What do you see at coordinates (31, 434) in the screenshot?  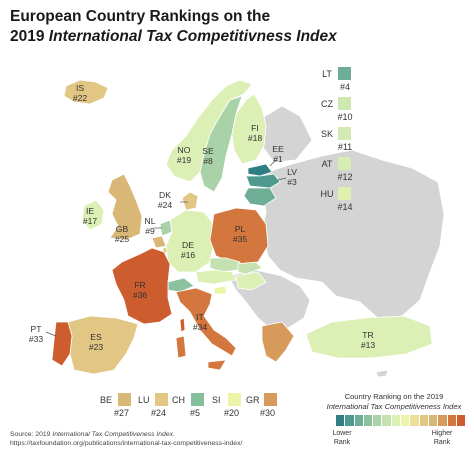 I see `source-prefix: Source: 2019` at bounding box center [31, 434].